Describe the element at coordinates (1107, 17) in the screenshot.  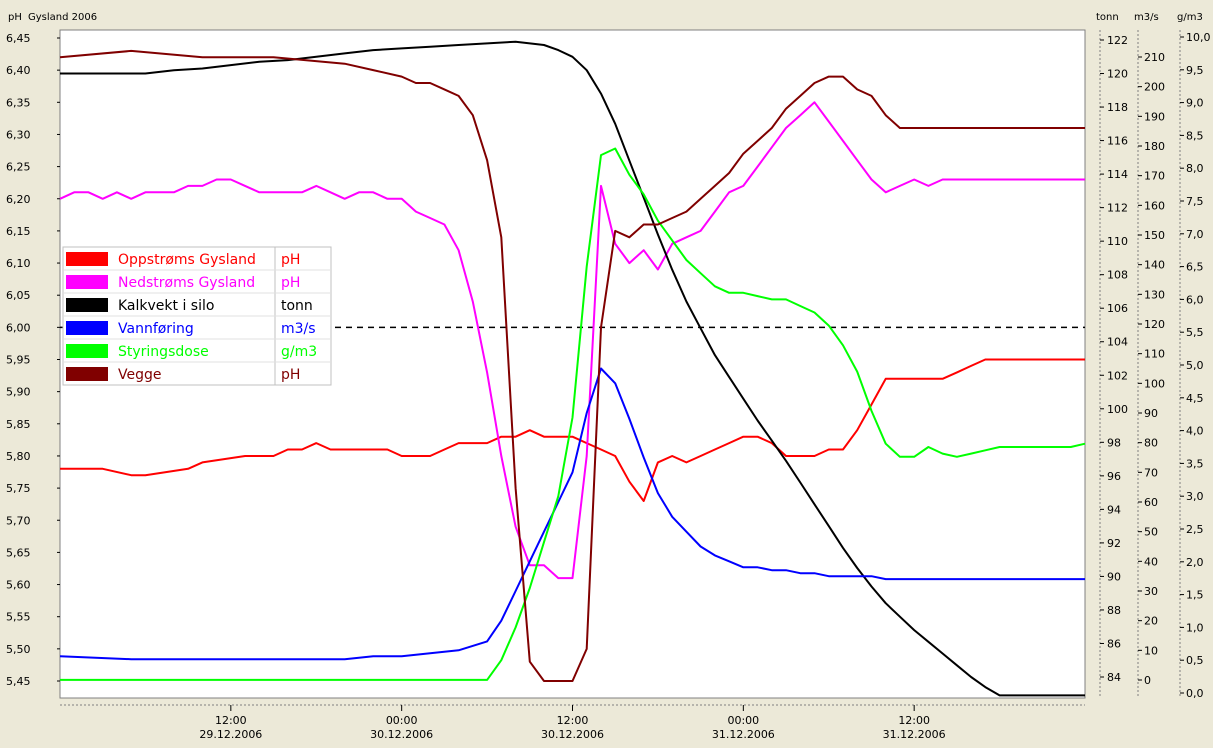
I see `tonn-axis-label: tonn` at that location.